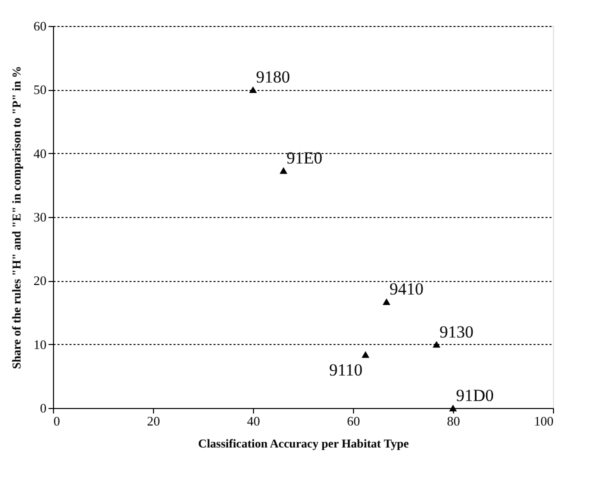  I want to click on x-tick-label: 80, so click(453, 421).